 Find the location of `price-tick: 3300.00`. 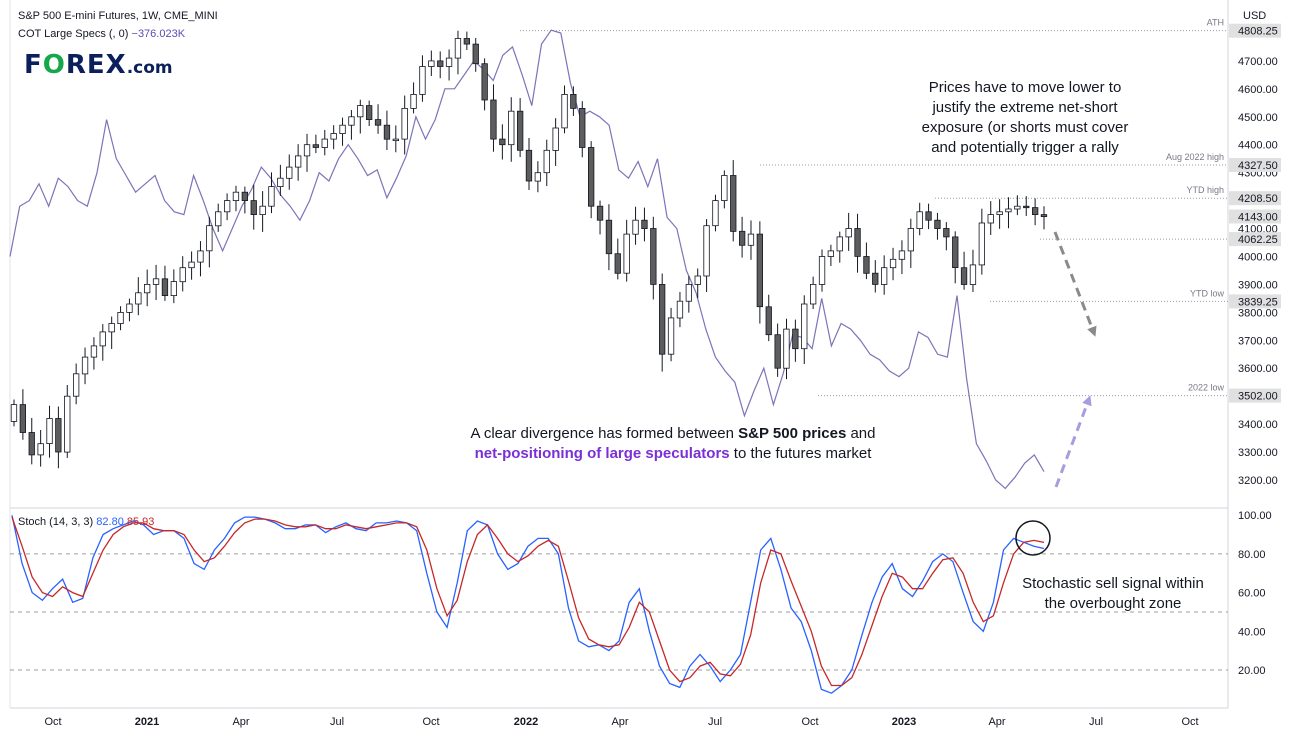

price-tick: 3300.00 is located at coordinates (1258, 453).